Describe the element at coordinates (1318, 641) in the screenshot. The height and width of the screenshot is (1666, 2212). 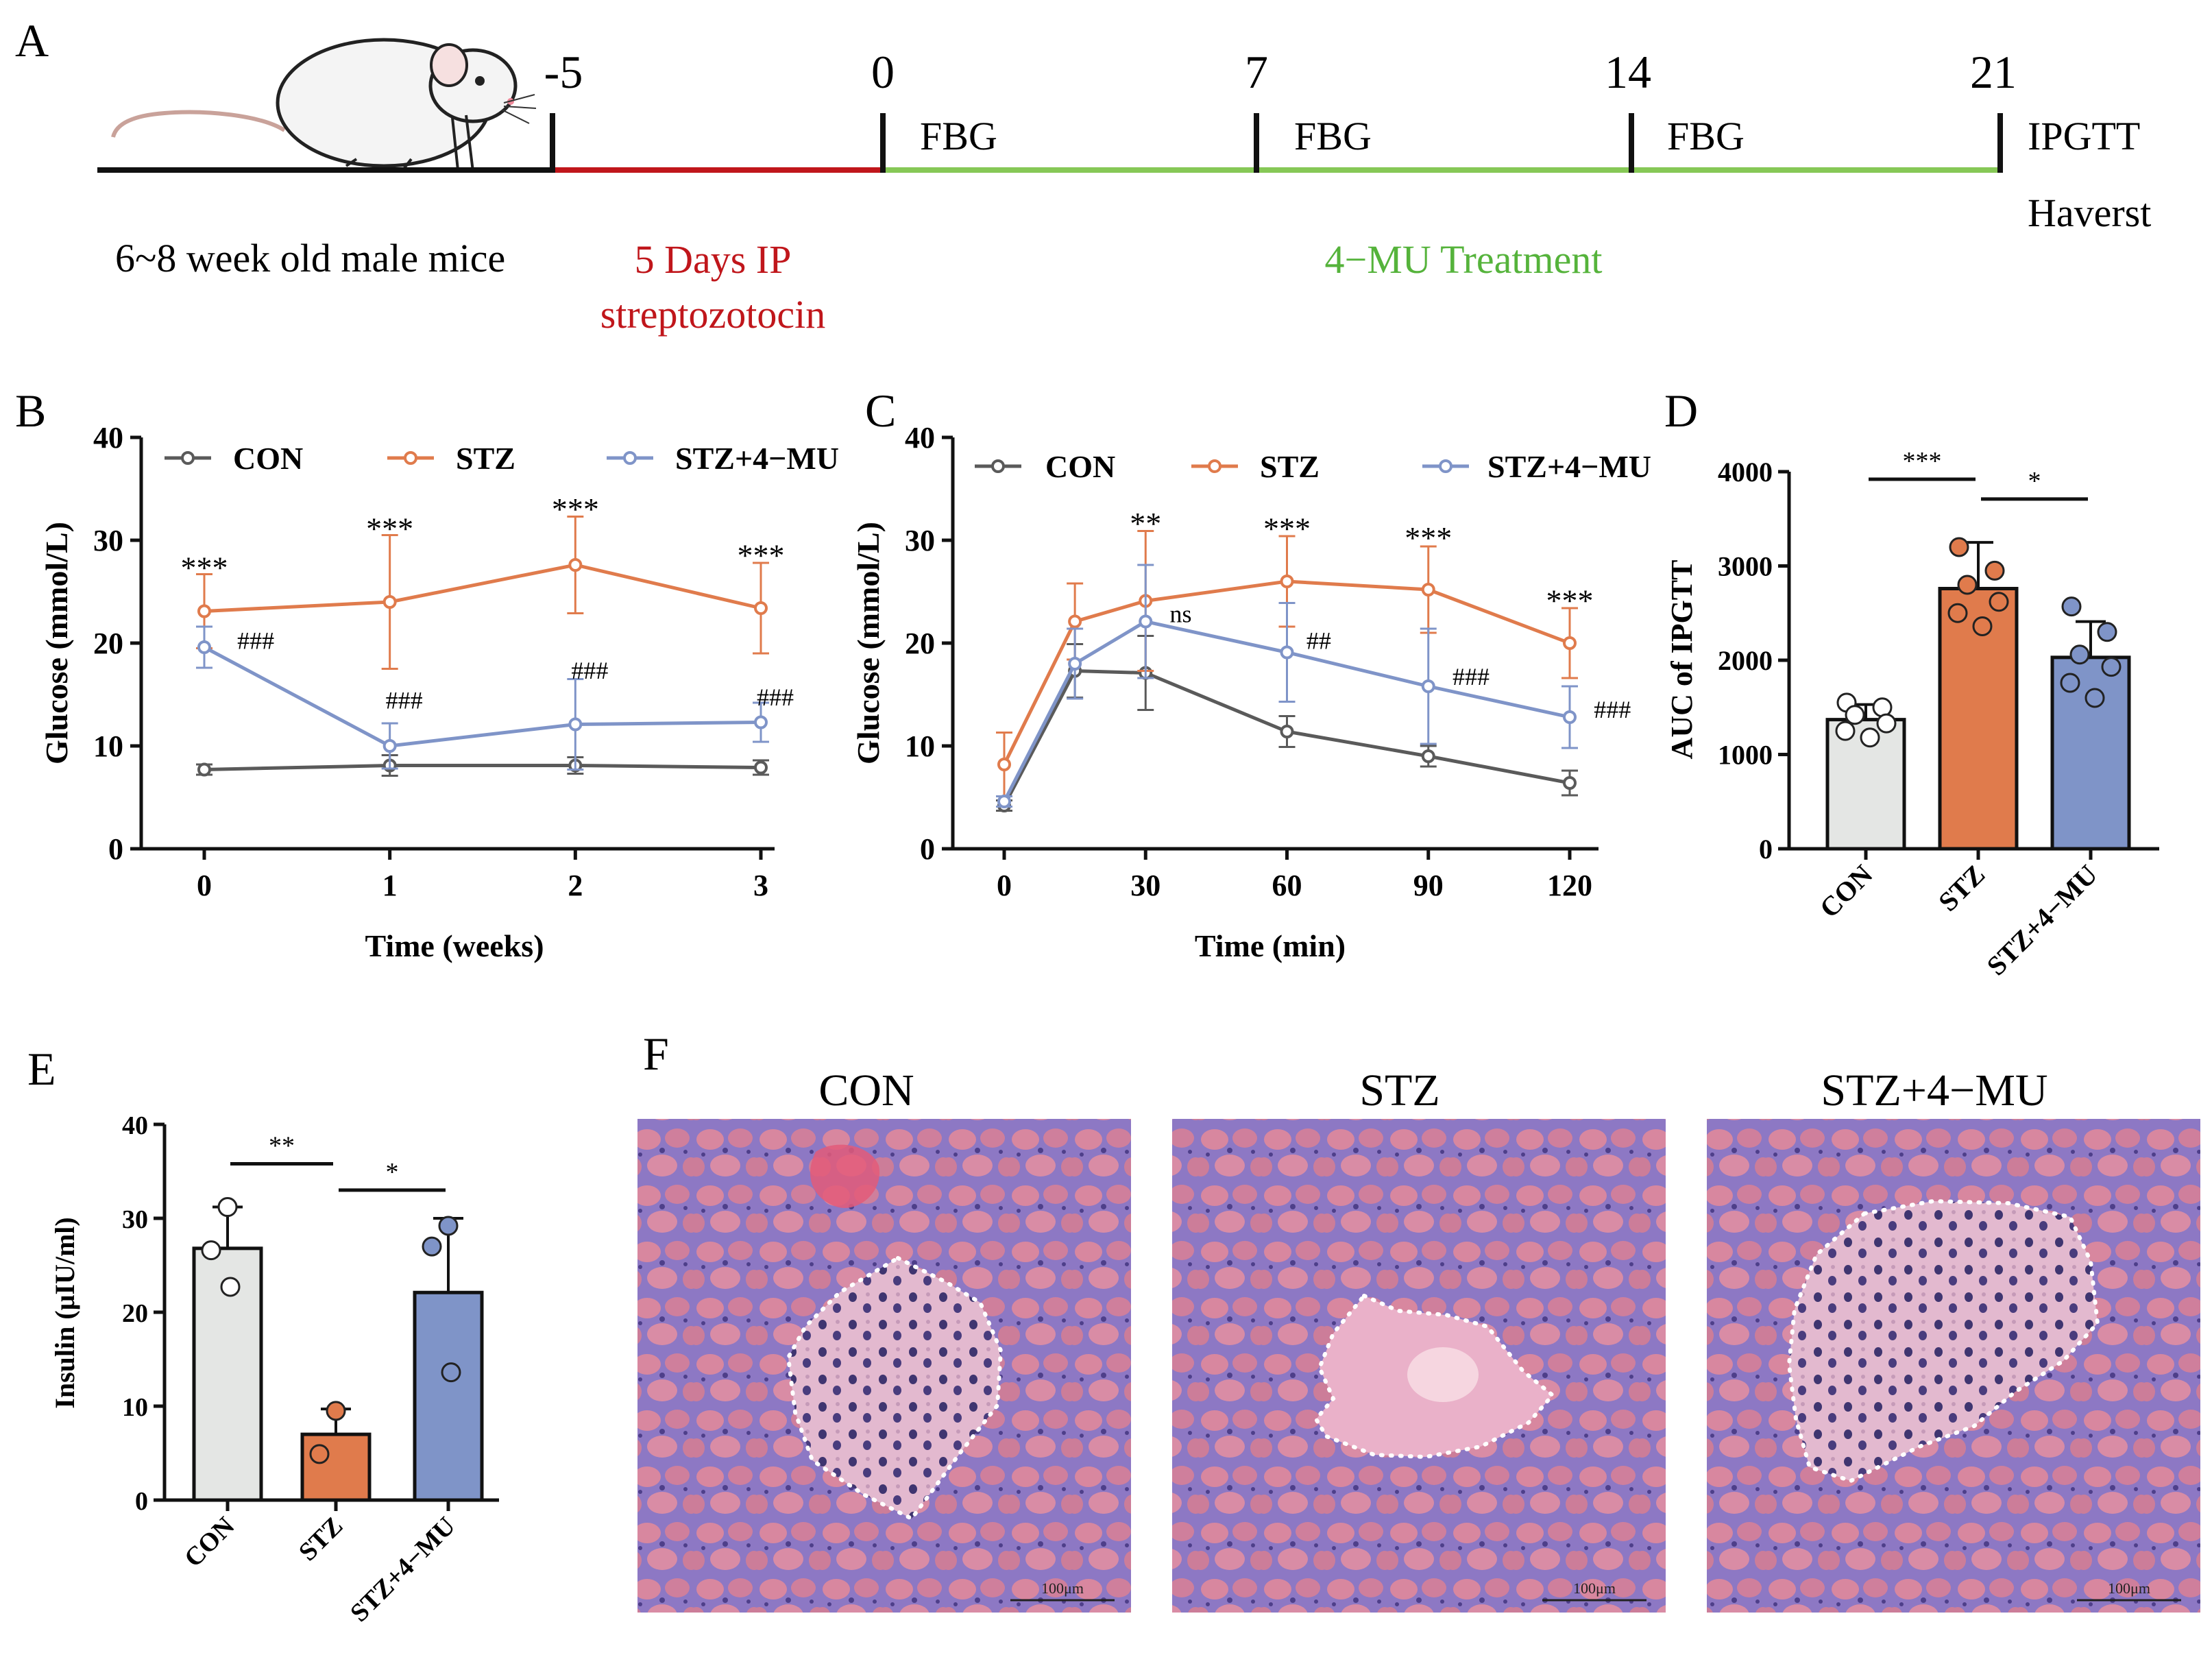
I see `significance-label: ##` at that location.